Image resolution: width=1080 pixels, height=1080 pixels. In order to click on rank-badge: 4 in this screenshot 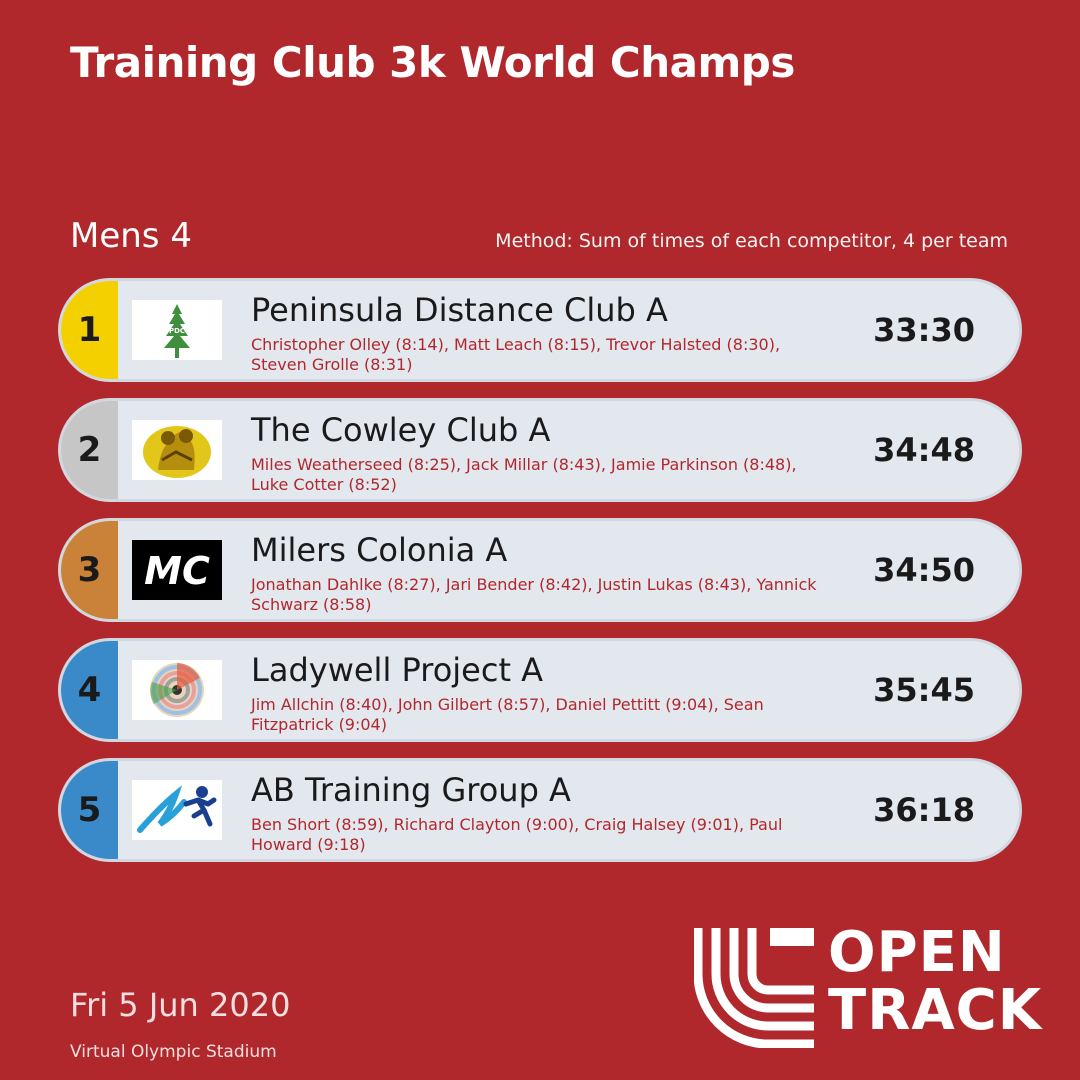, I will do `click(89, 690)`.